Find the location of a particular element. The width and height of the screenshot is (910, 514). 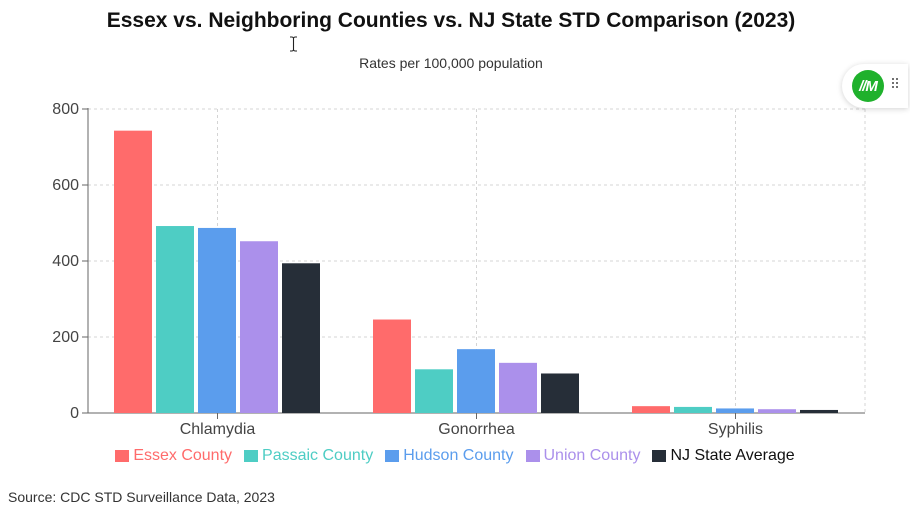

legend-item: Union County is located at coordinates (583, 456).